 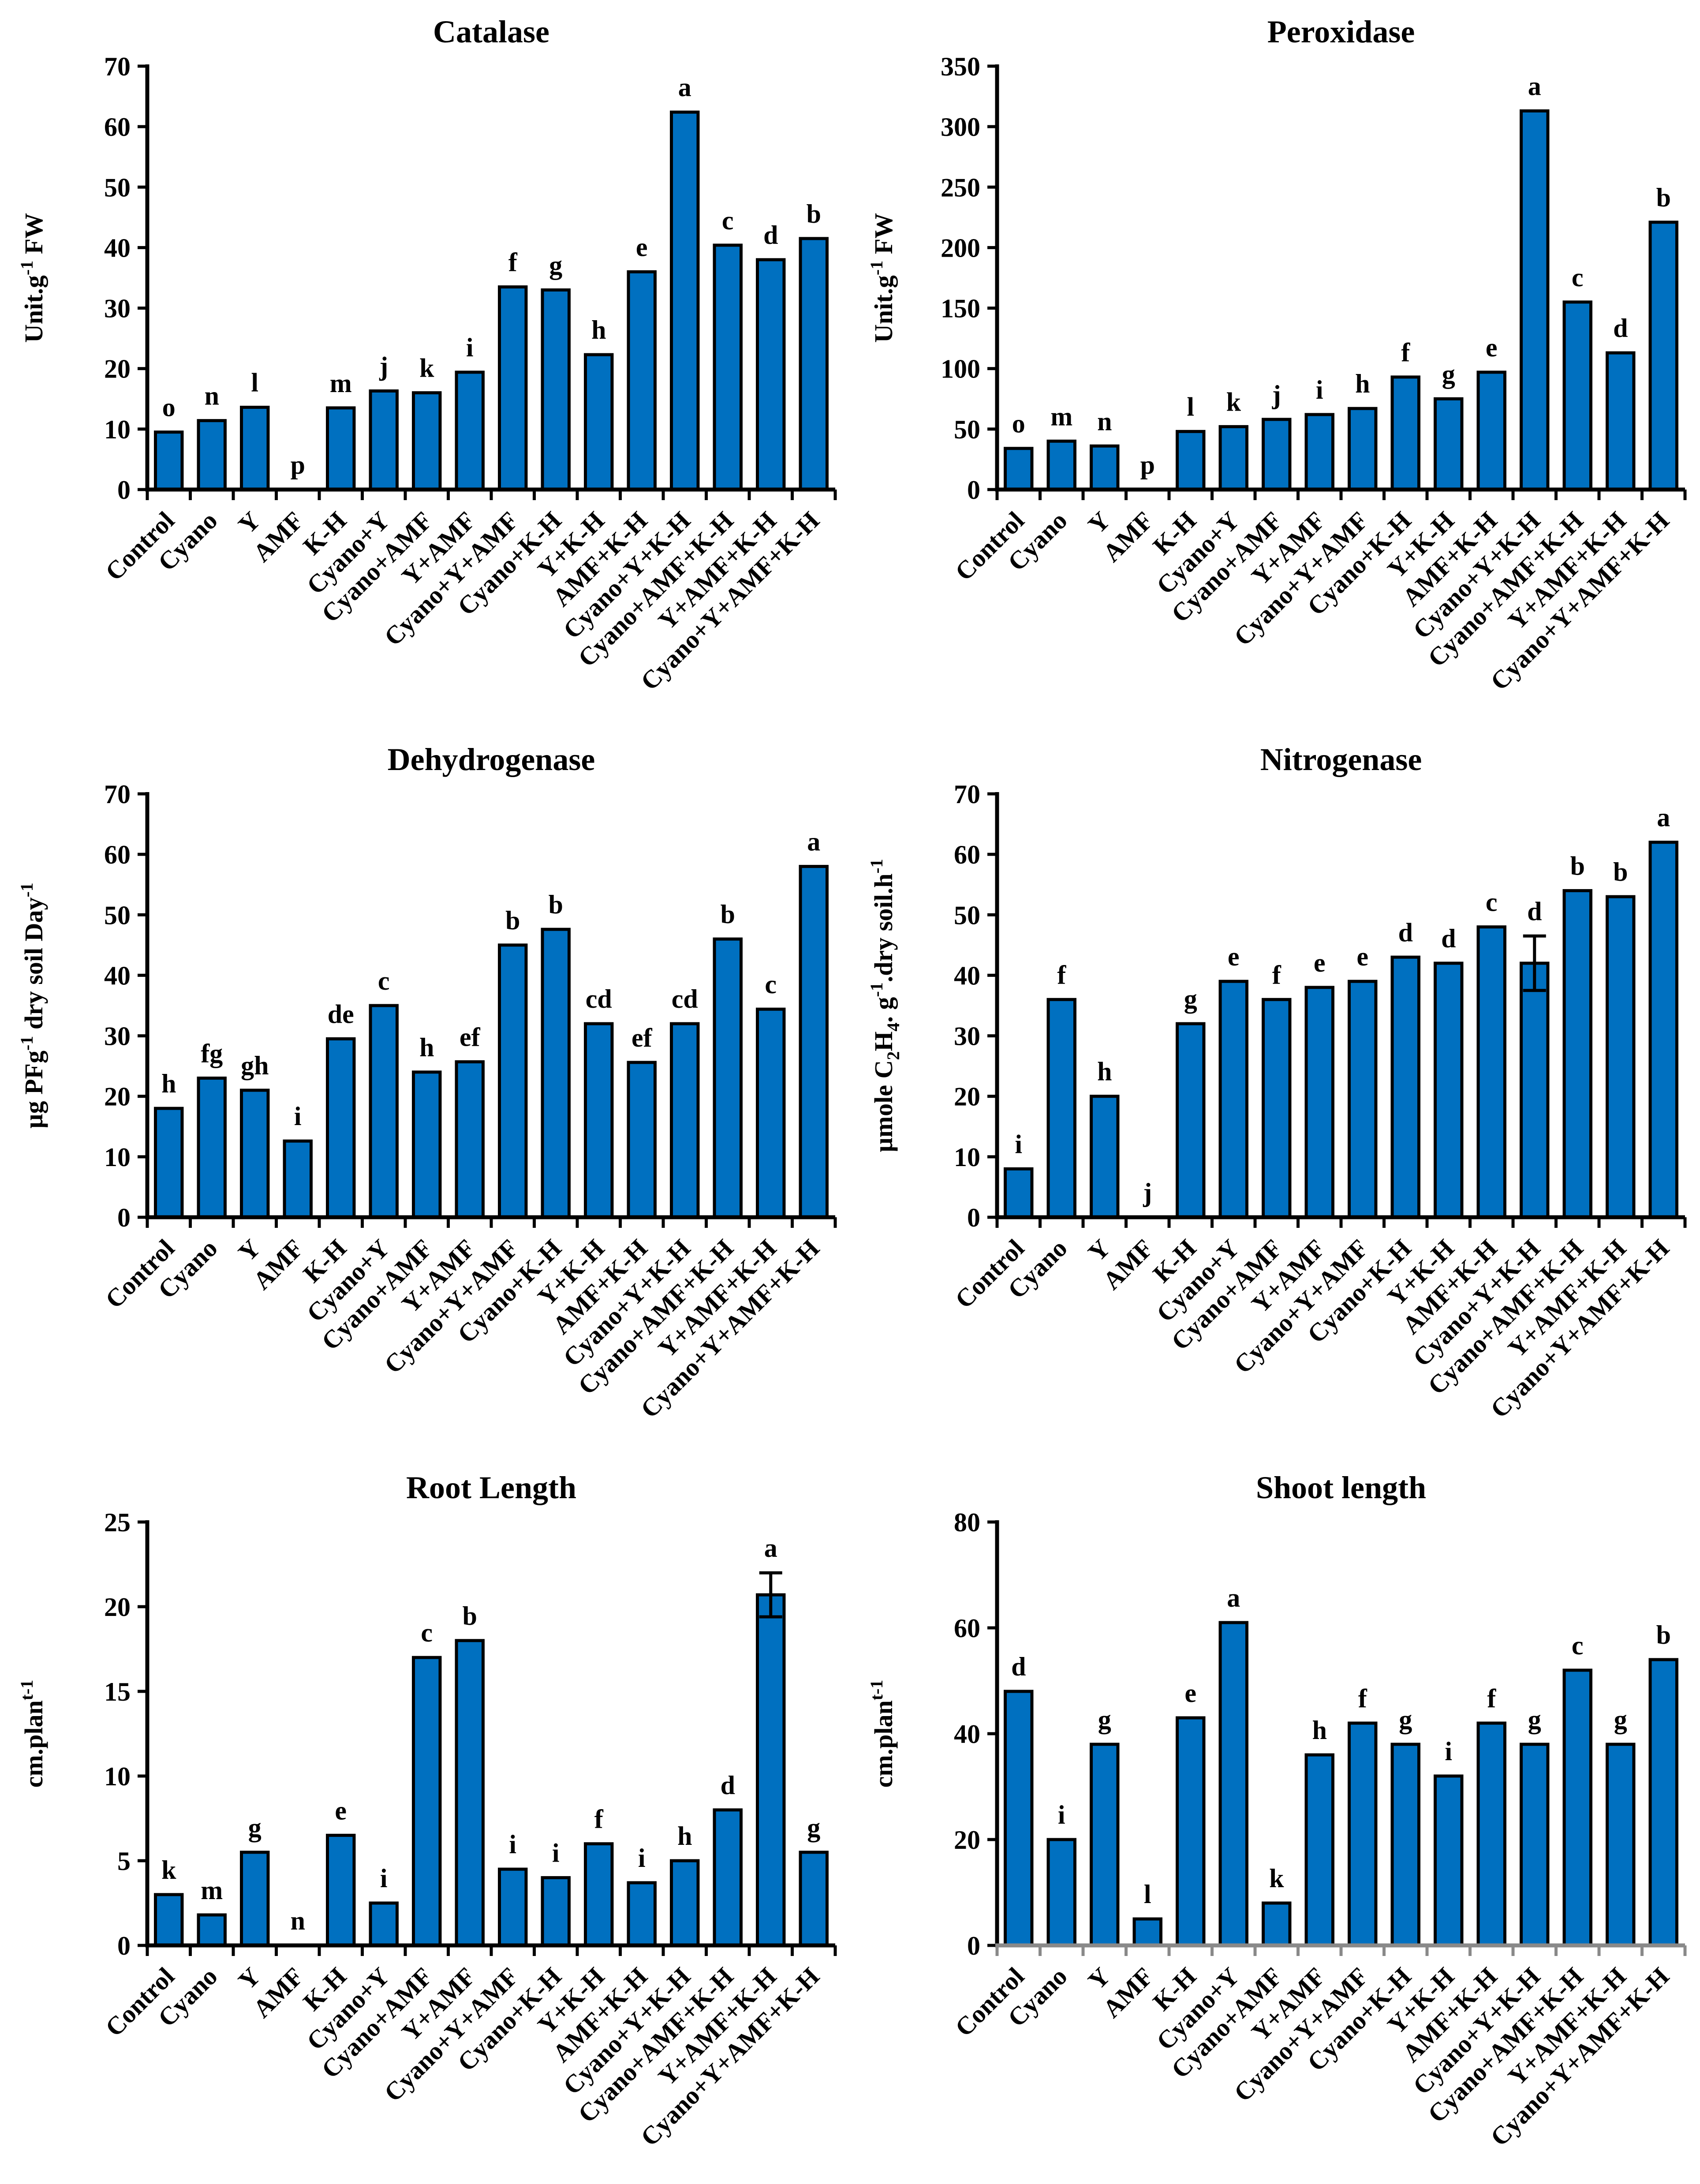 What do you see at coordinates (1233, 458) in the screenshot?
I see `bar-Cyano+Y` at bounding box center [1233, 458].